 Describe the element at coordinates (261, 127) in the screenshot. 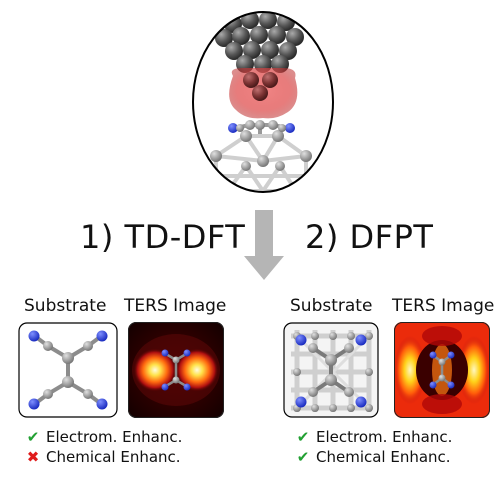

I see `adsorbed-molecule` at that location.